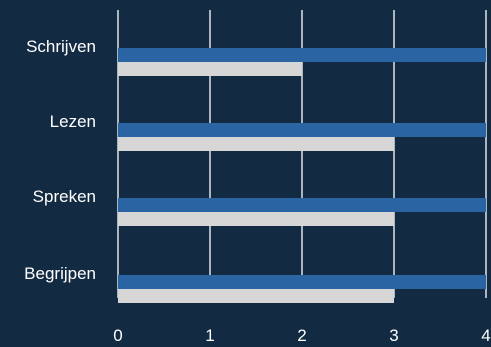 The height and width of the screenshot is (347, 491). I want to click on category-labels: Schrijven Lezen Spreken Begrijpen, so click(60, 160).